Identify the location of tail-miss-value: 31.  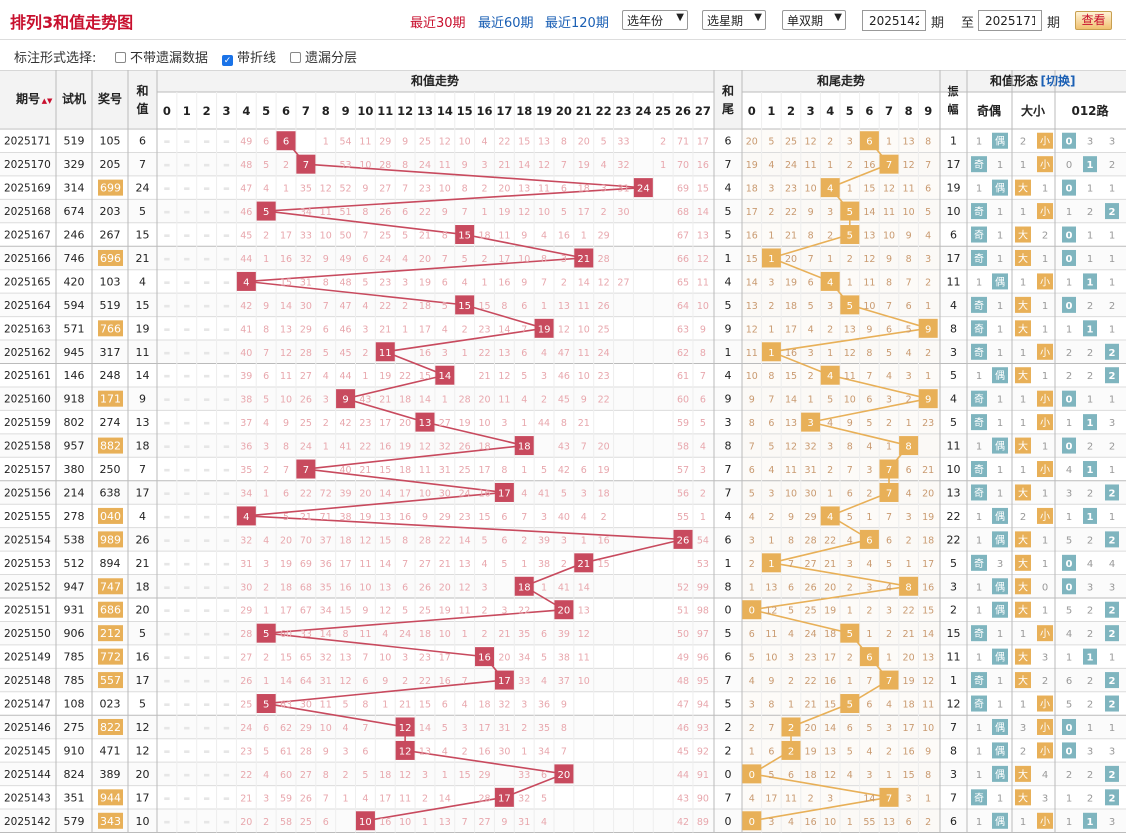
(811, 470).